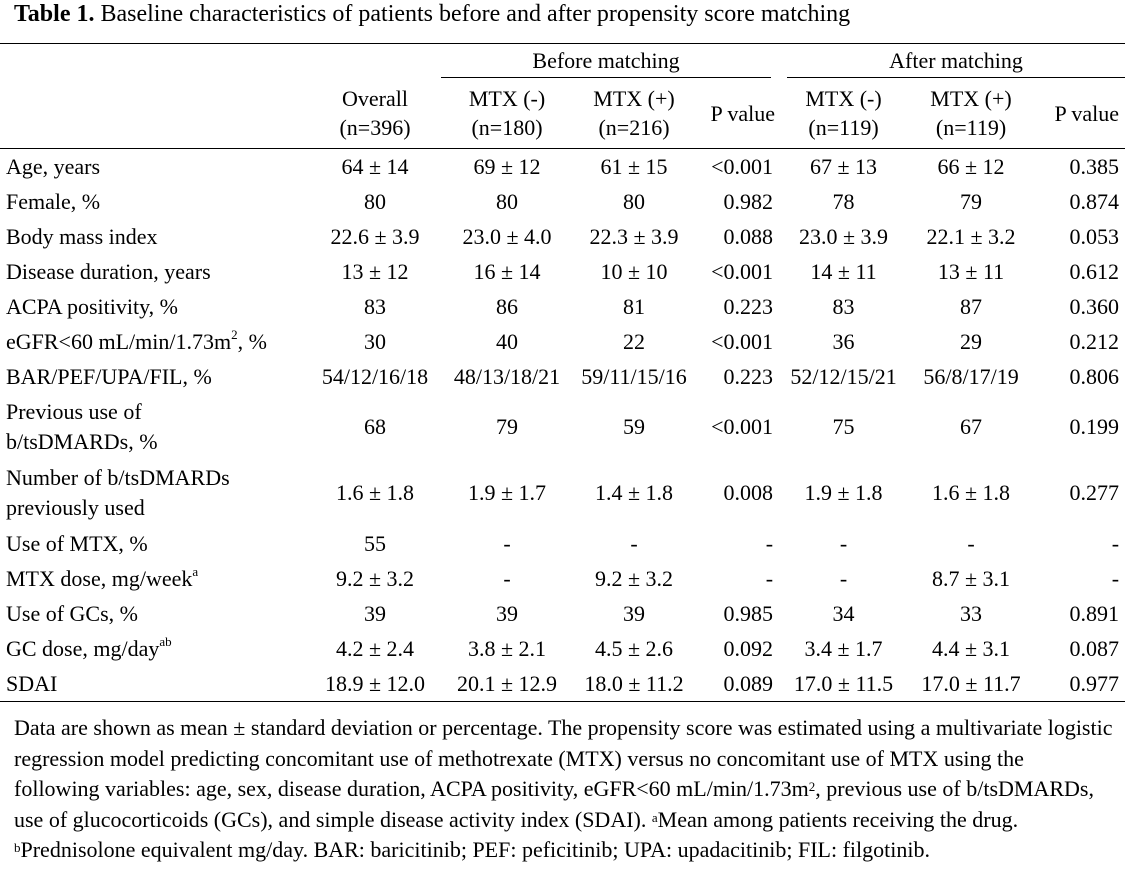 Image resolution: width=1125 pixels, height=894 pixels. I want to click on table-row: ACPA positivity, % 83 86 81 0.223 83 87 0.360, so click(562, 306).